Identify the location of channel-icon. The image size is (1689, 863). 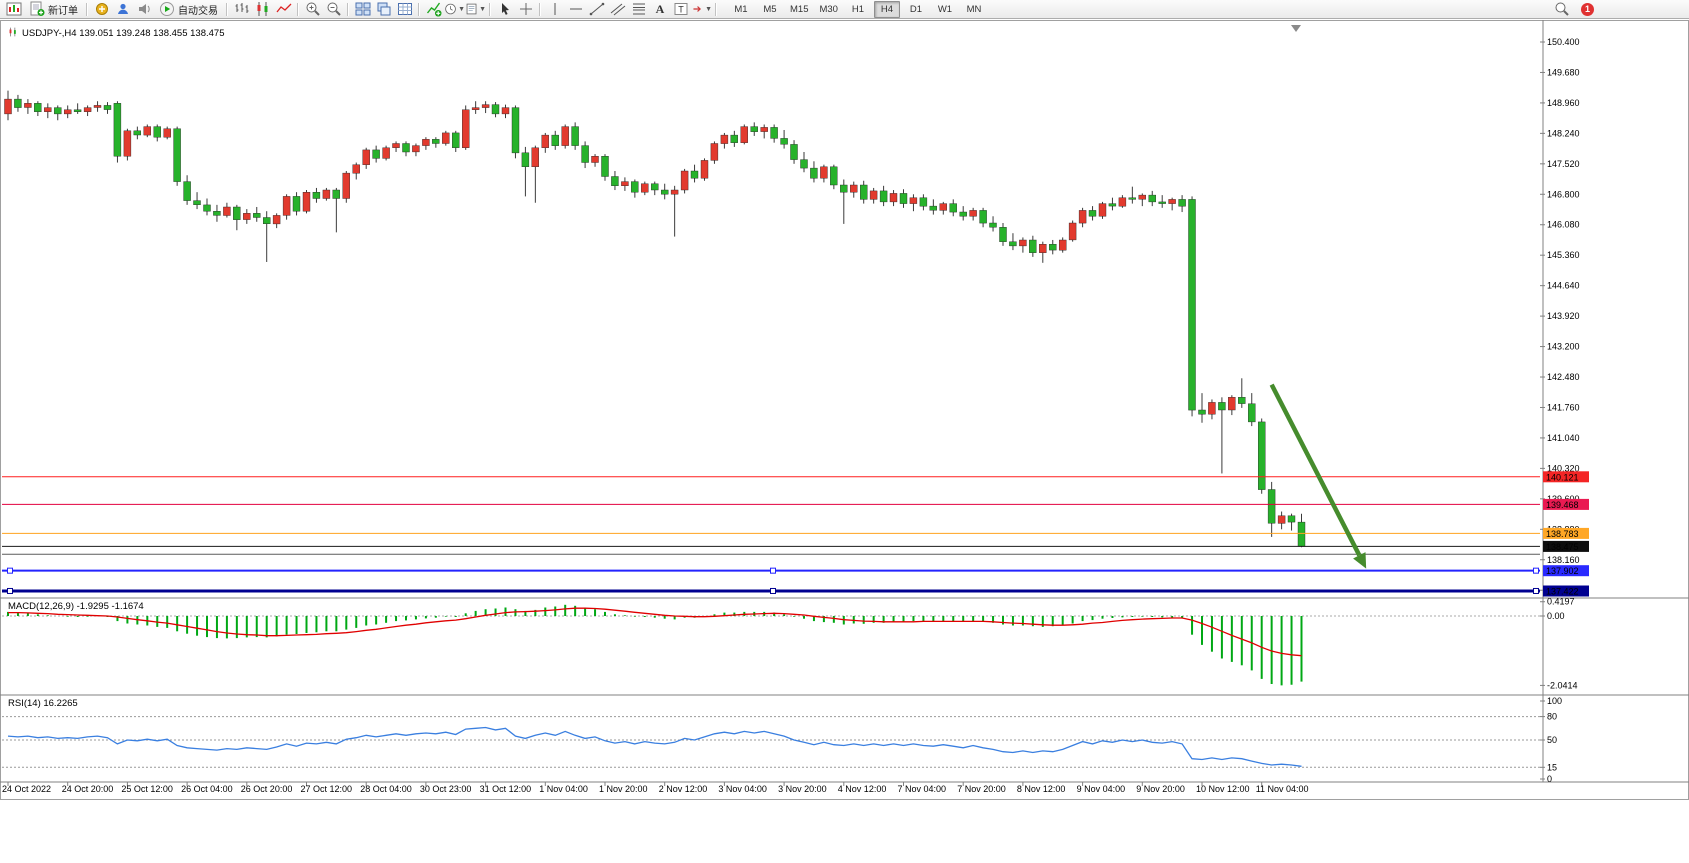
(617, 9).